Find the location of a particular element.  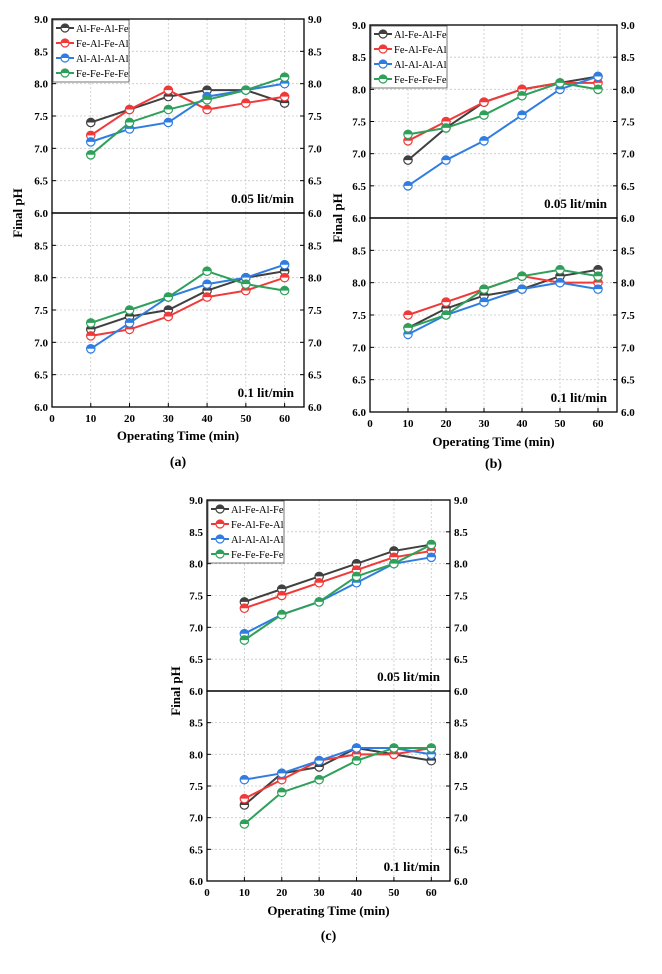

y-axis-label: Final pH is located at coordinates (17, 213).